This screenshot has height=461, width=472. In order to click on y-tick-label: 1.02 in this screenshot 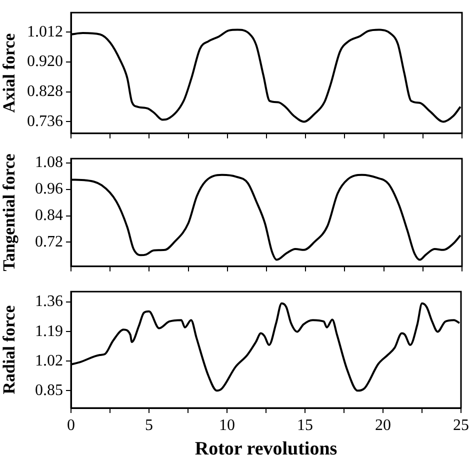, I will do `click(49, 361)`.